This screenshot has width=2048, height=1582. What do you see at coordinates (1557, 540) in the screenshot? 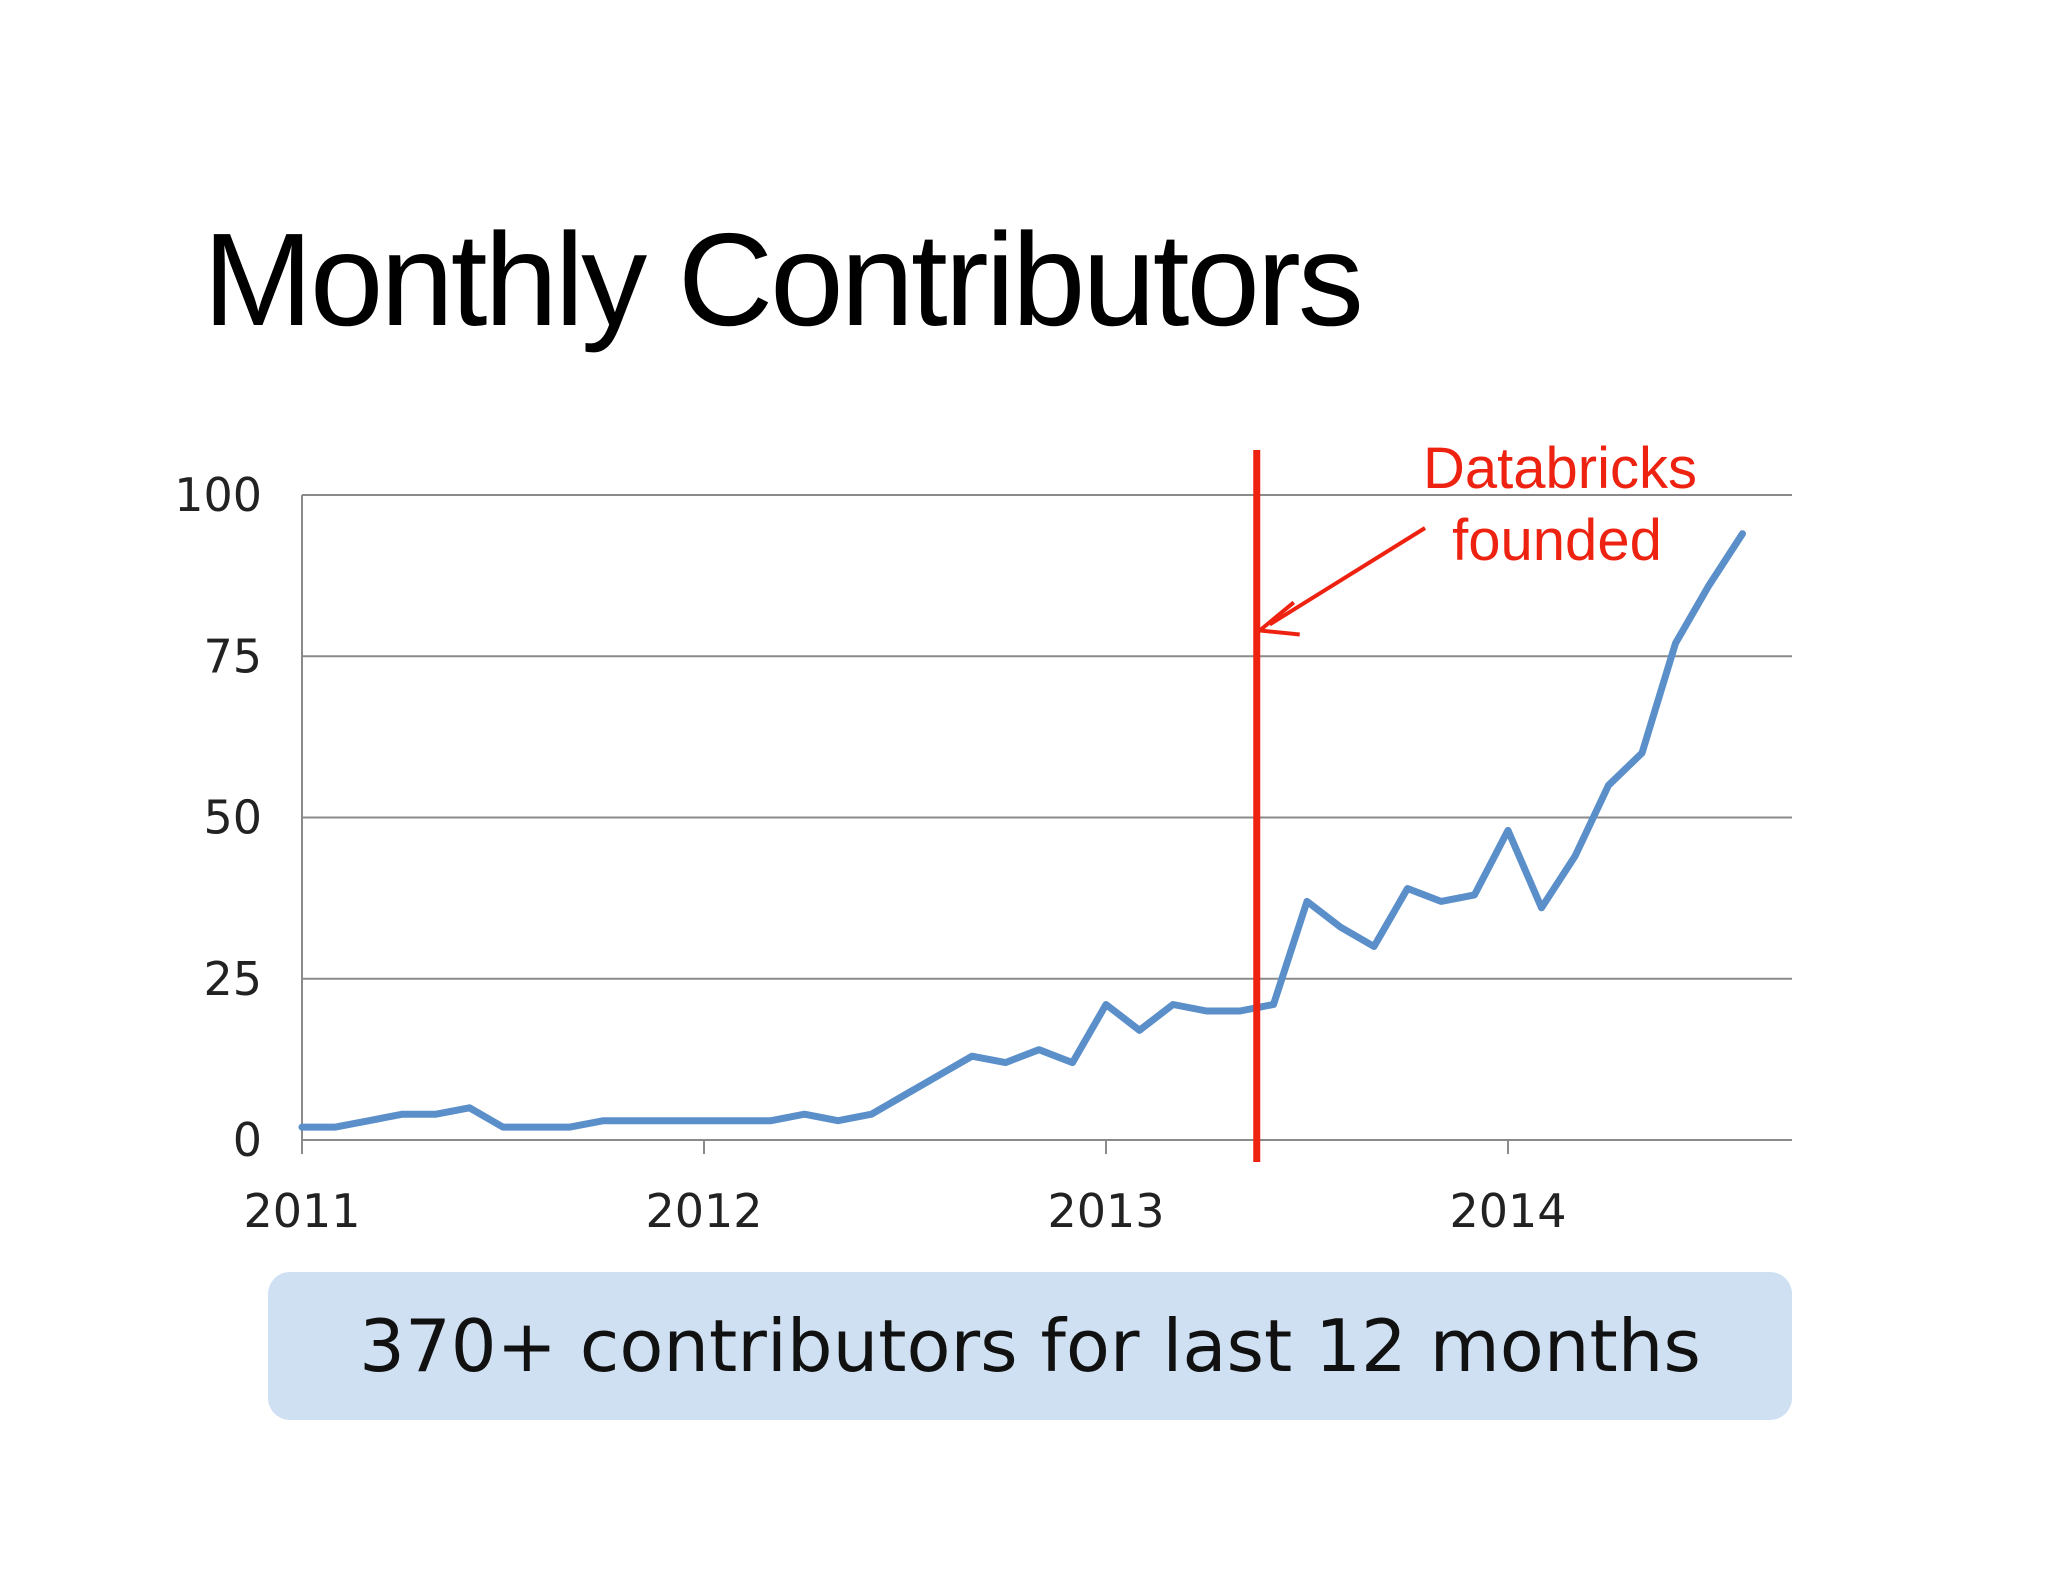
I see `annotation-label-line2: founded` at bounding box center [1557, 540].